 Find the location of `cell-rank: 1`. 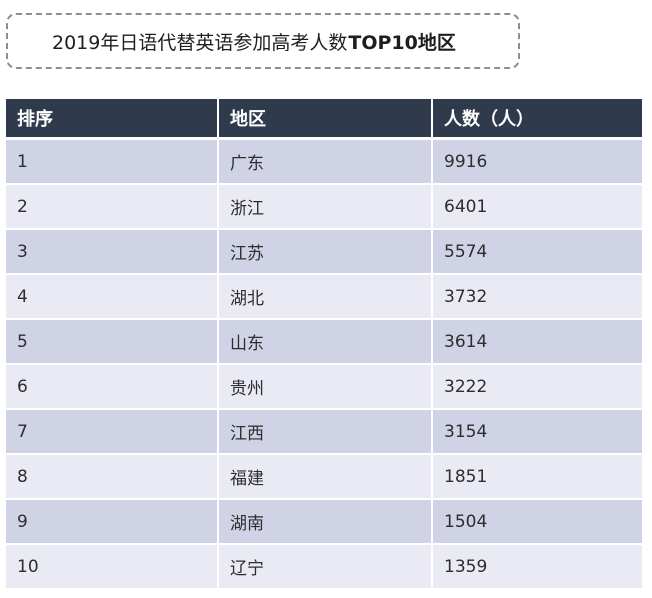

cell-rank: 1 is located at coordinates (111, 162).